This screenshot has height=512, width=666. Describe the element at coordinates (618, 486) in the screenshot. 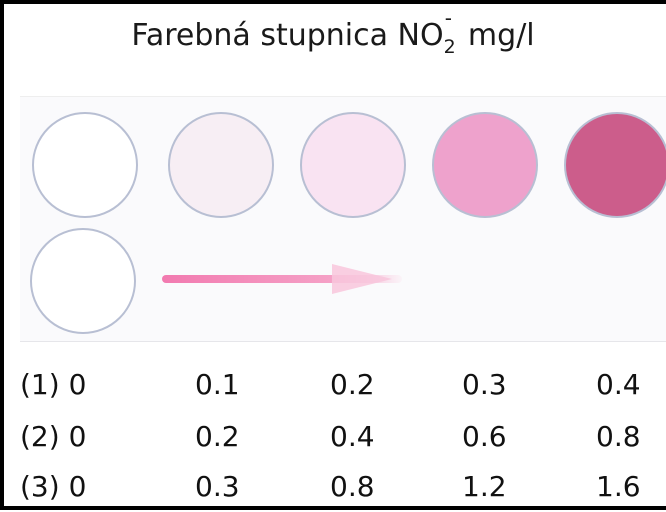

I see `scale-value: 1.6` at that location.